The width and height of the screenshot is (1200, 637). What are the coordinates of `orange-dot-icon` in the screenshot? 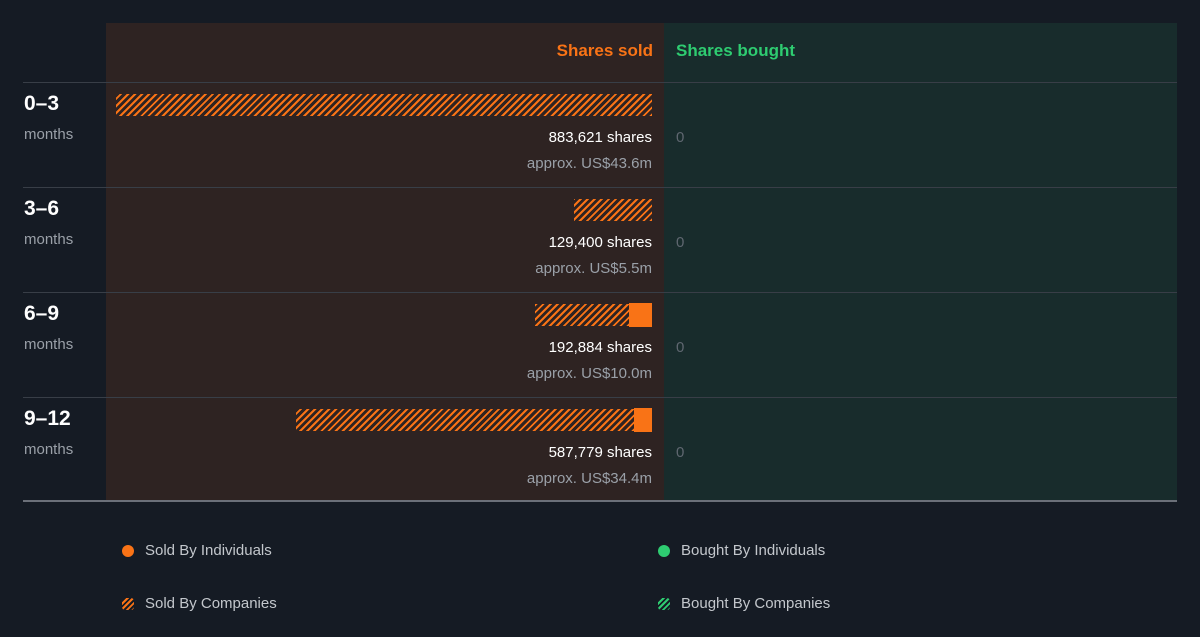 It's located at (128, 551).